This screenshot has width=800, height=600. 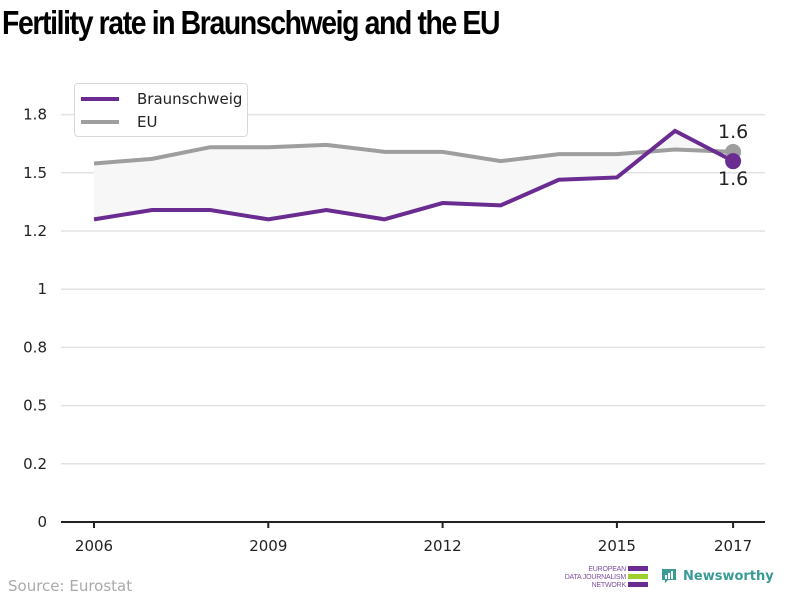 I want to click on end-label-eu: 1.6, so click(x=733, y=132).